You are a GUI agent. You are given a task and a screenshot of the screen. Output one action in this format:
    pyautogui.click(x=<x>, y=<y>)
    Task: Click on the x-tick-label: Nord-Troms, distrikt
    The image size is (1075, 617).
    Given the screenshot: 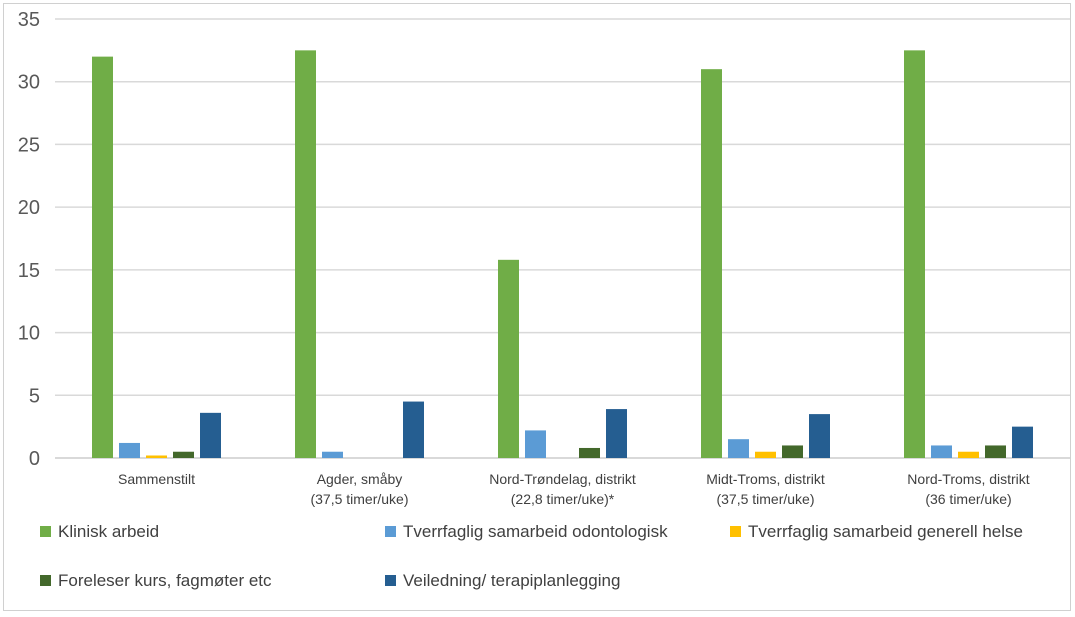 What is the action you would take?
    pyautogui.click(x=968, y=479)
    